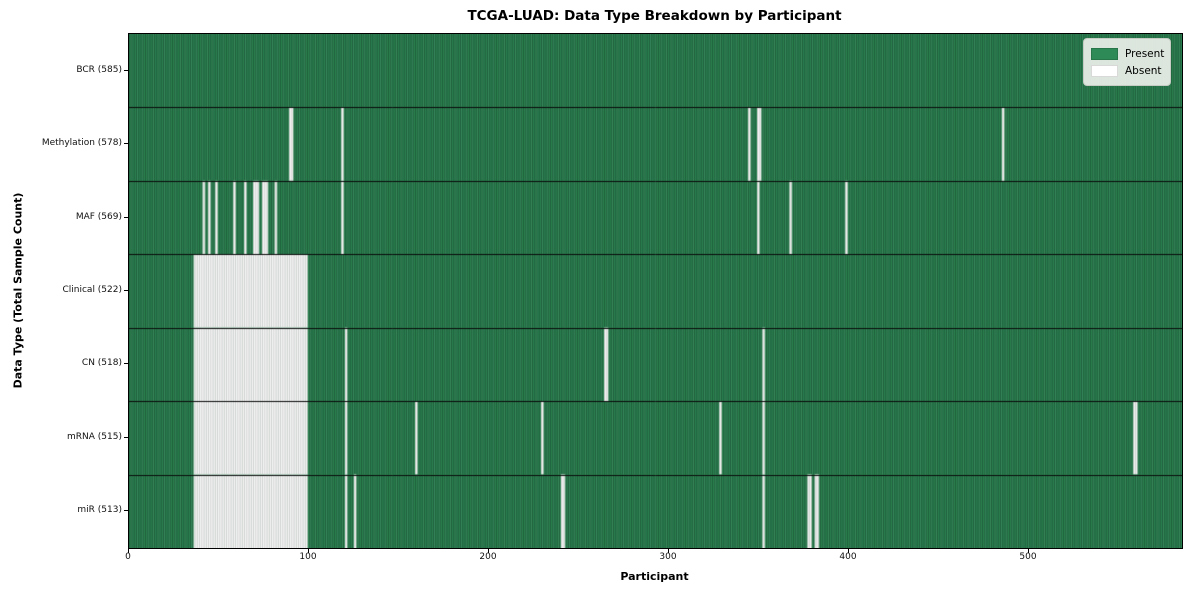 The width and height of the screenshot is (1200, 600). I want to click on y-tick-label-miR: miR (513), so click(99, 510).